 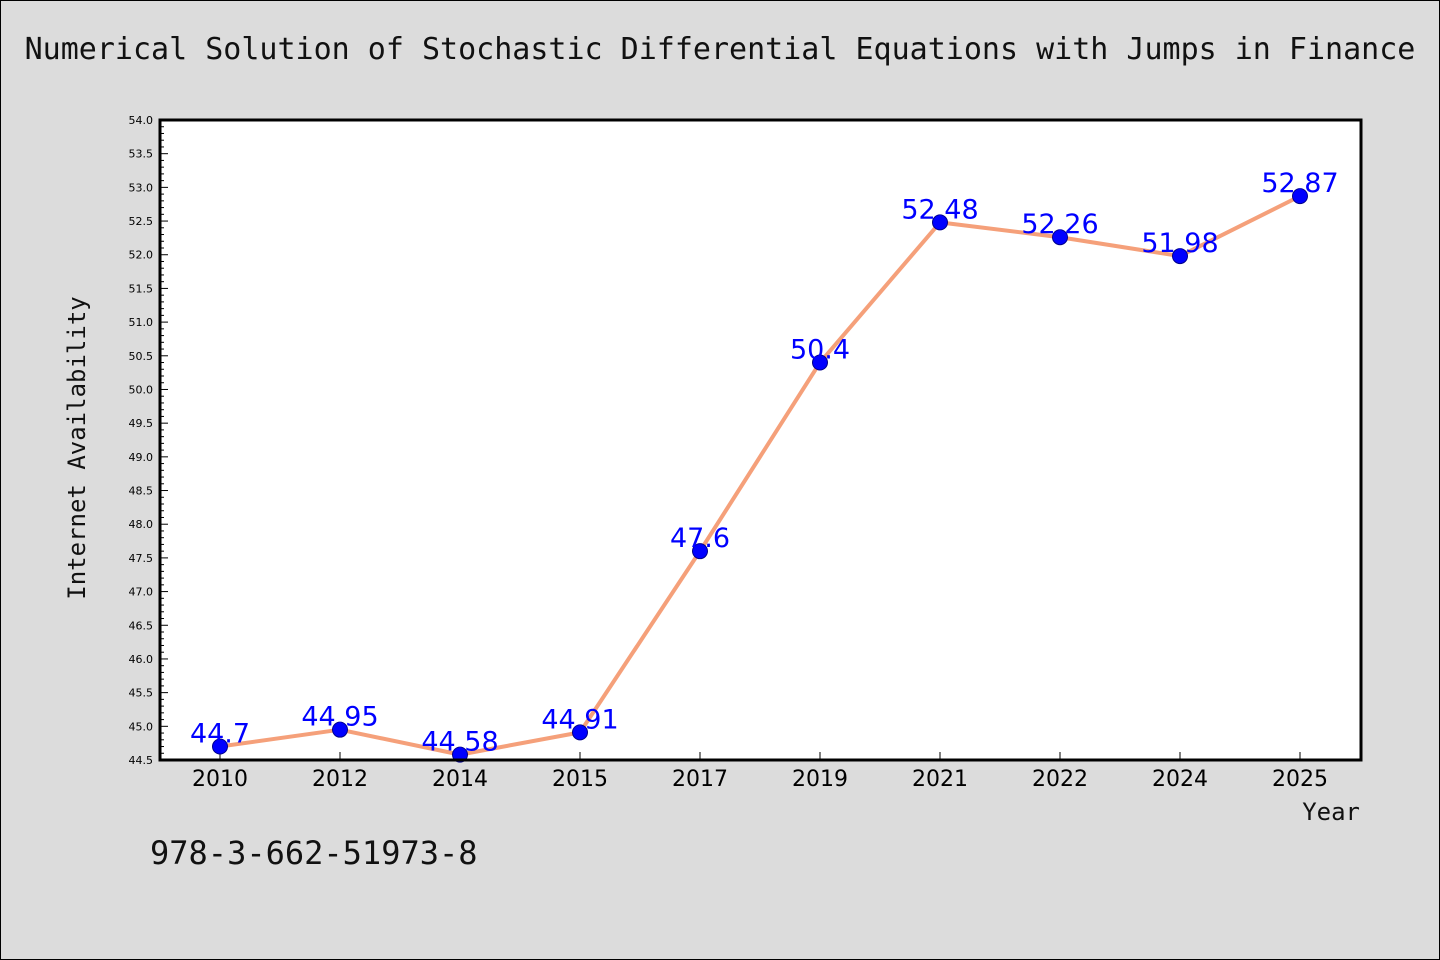 What do you see at coordinates (460, 779) in the screenshot?
I see `x-tick-label: 2014` at bounding box center [460, 779].